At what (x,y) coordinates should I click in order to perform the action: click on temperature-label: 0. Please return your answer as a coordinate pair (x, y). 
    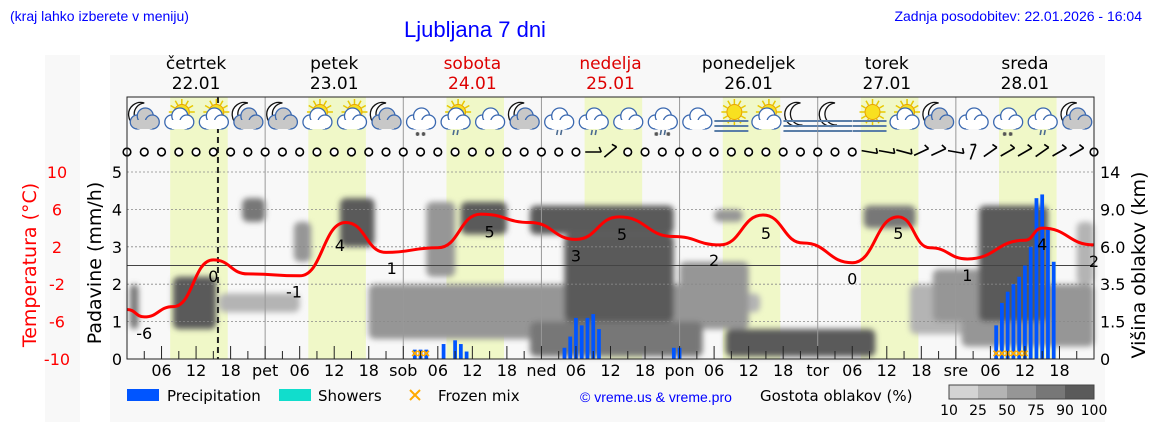
    Looking at the image, I should click on (213, 276).